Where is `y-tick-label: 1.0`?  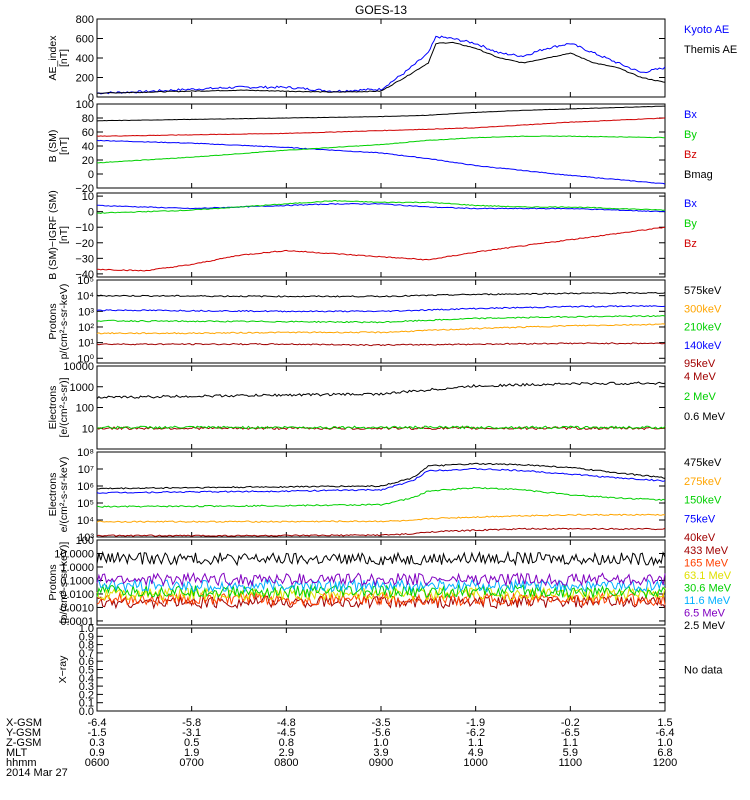
y-tick-label: 1.0 is located at coordinates (86, 629).